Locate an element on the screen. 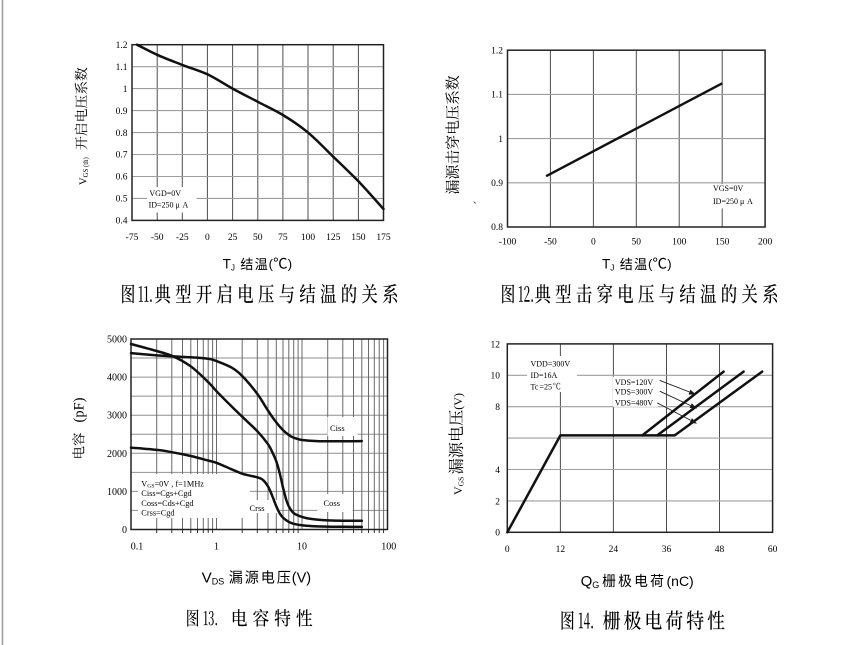  svg-text: QG is located at coordinates (590, 581).